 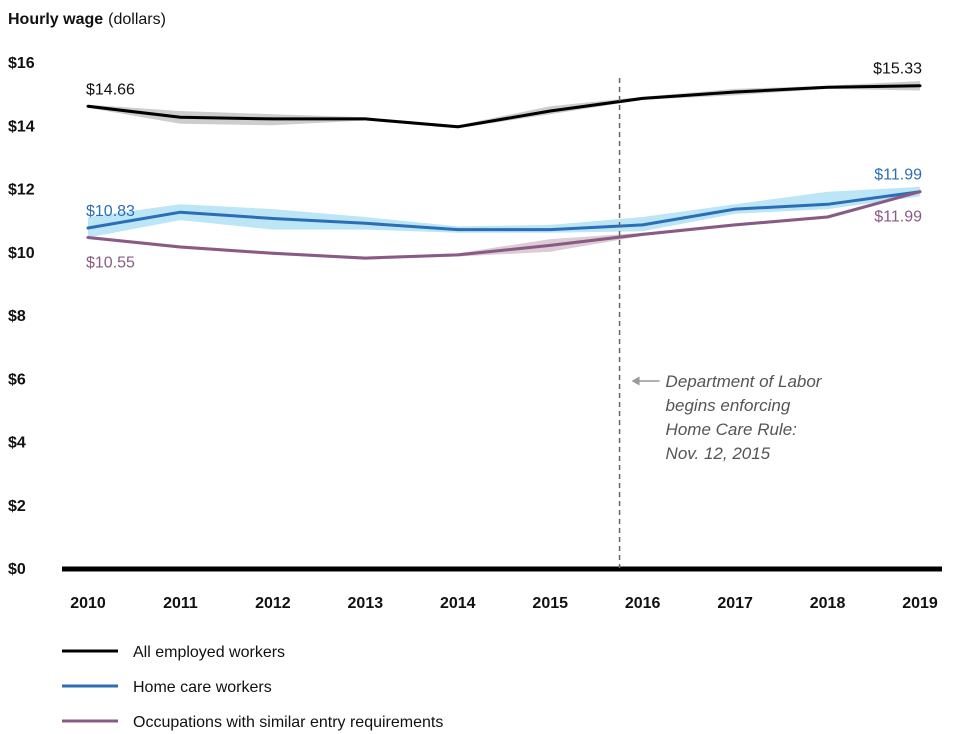 What do you see at coordinates (17, 379) in the screenshot?
I see `y-tick-label: $6` at bounding box center [17, 379].